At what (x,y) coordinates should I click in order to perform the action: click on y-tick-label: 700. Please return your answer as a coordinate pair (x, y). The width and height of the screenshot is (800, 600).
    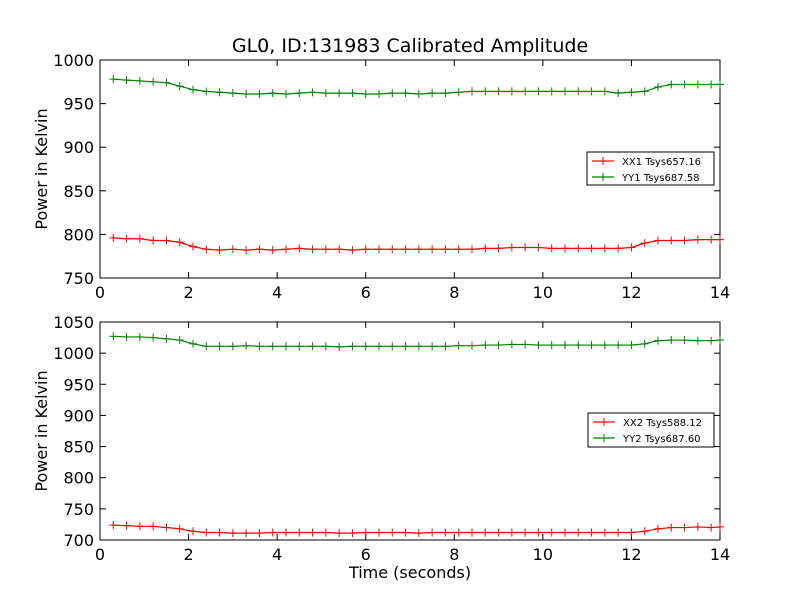
    Looking at the image, I should click on (78, 540).